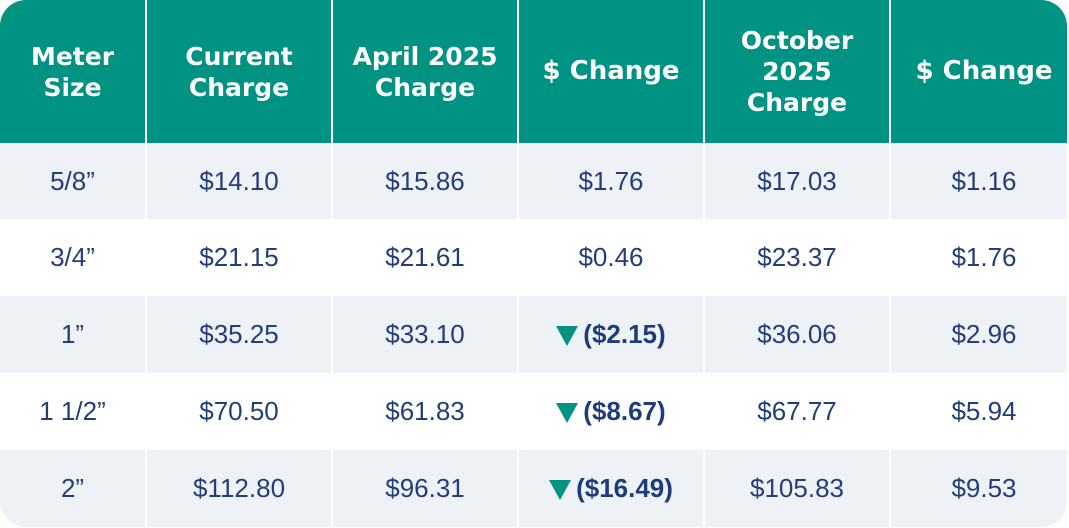 Image resolution: width=1069 pixels, height=528 pixels. What do you see at coordinates (624, 334) in the screenshot?
I see `change-value: ($2.15)` at bounding box center [624, 334].